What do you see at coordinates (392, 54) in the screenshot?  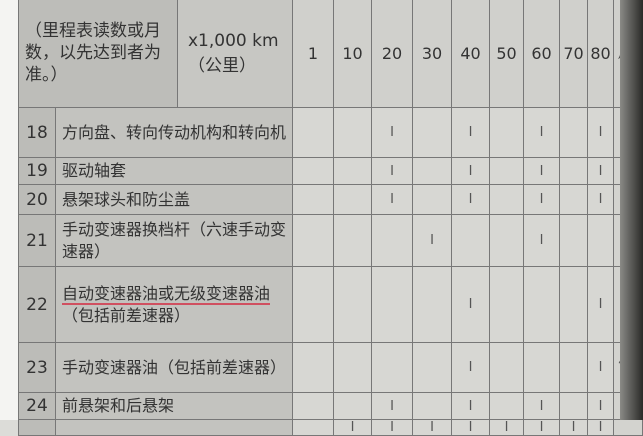 I see `km-column-20: 20` at bounding box center [392, 54].